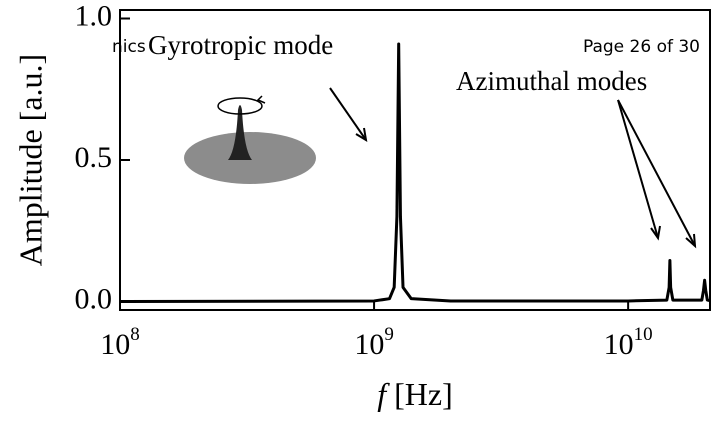 The image size is (716, 422). I want to click on annotation: Gyrotropic mode, so click(240, 45).